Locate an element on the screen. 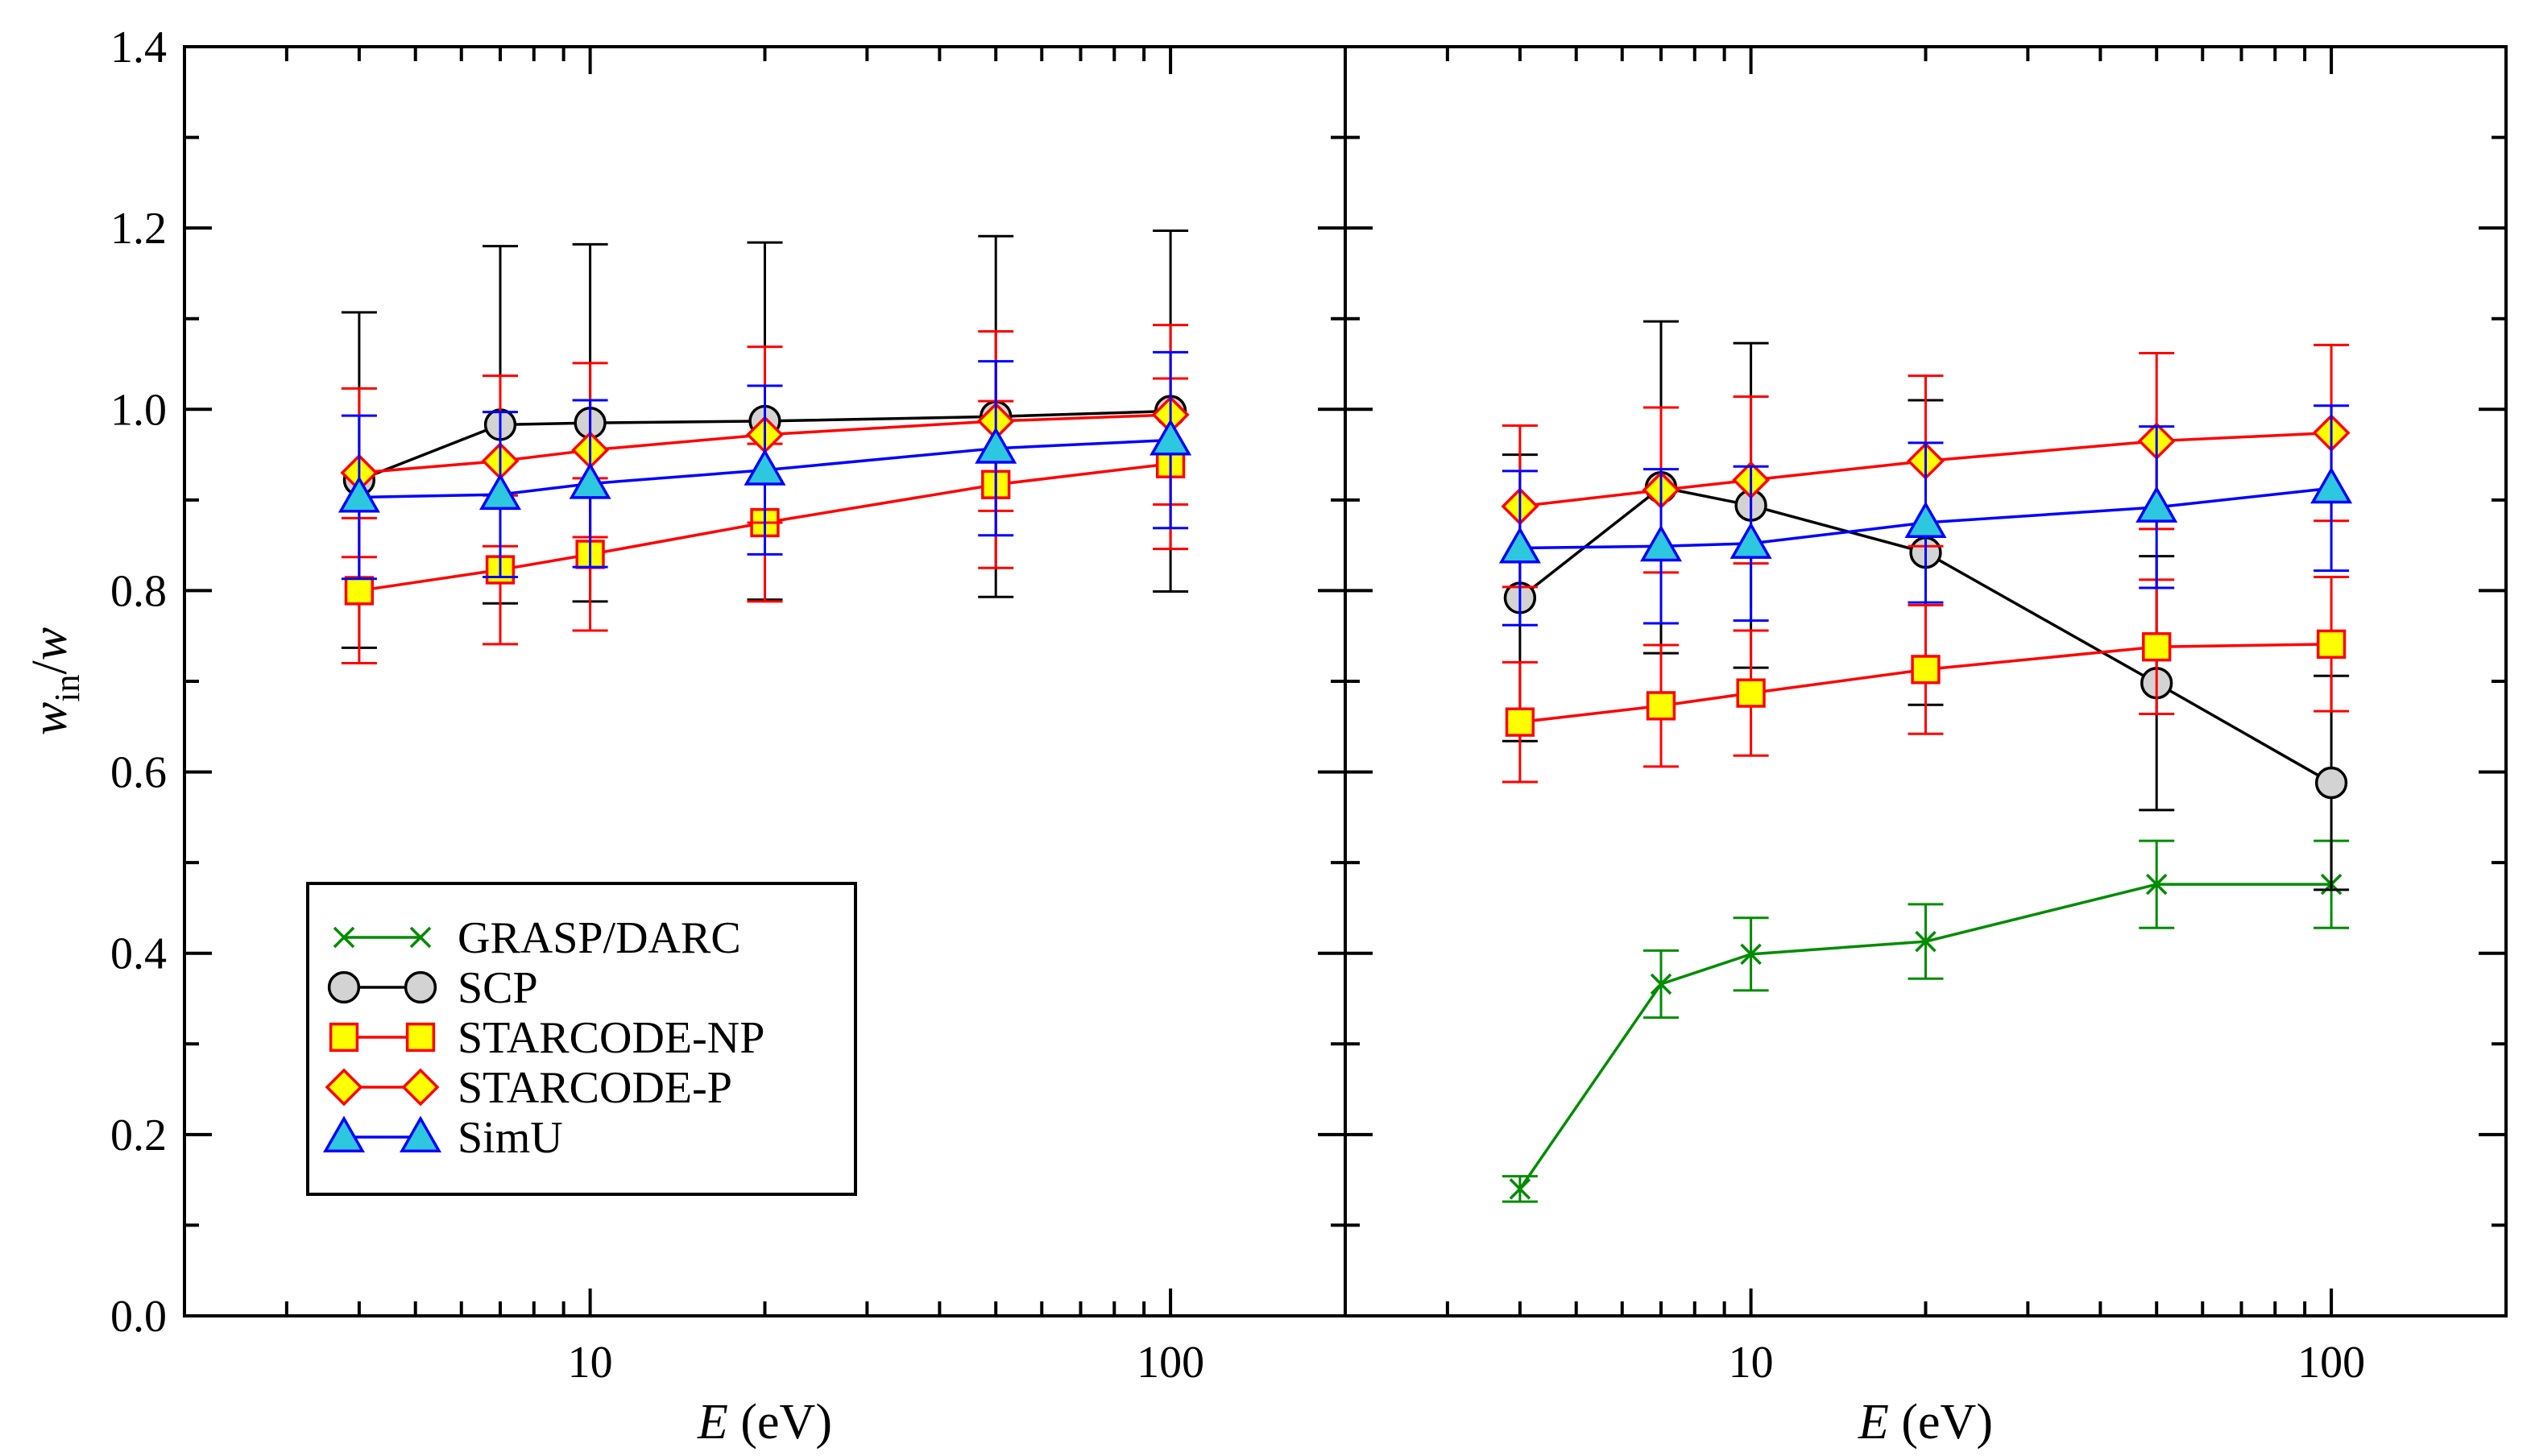 This screenshot has width=2531, height=1456. y-tick-label: 0.6 is located at coordinates (138, 773).